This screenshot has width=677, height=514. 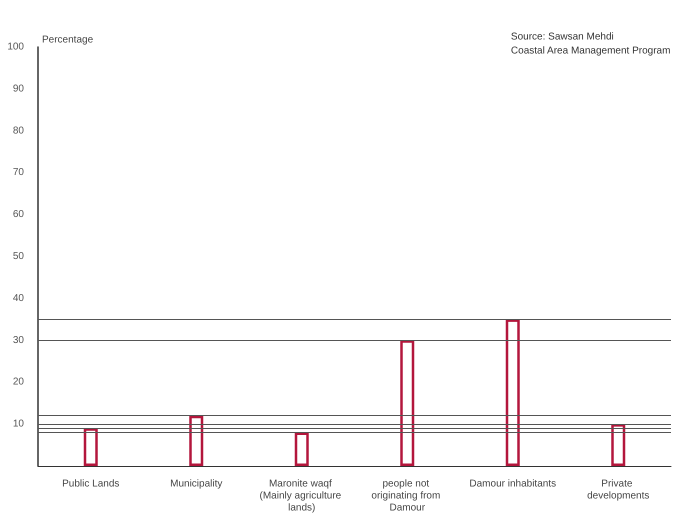 I want to click on y-tick-label: 70, so click(x=18, y=172).